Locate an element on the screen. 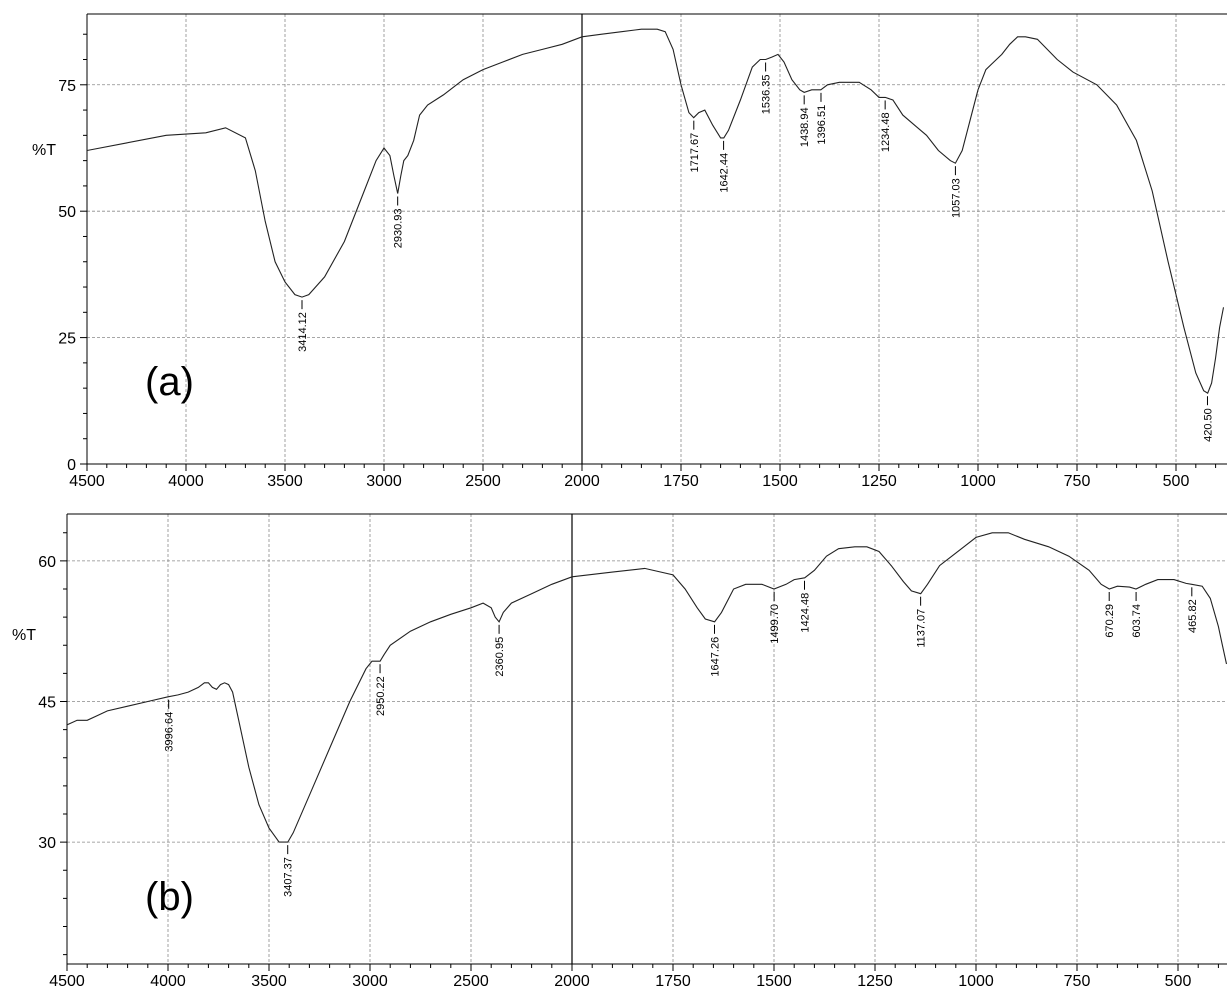 This screenshot has height=986, width=1227. y-tick-label: 0 is located at coordinates (71, 465).